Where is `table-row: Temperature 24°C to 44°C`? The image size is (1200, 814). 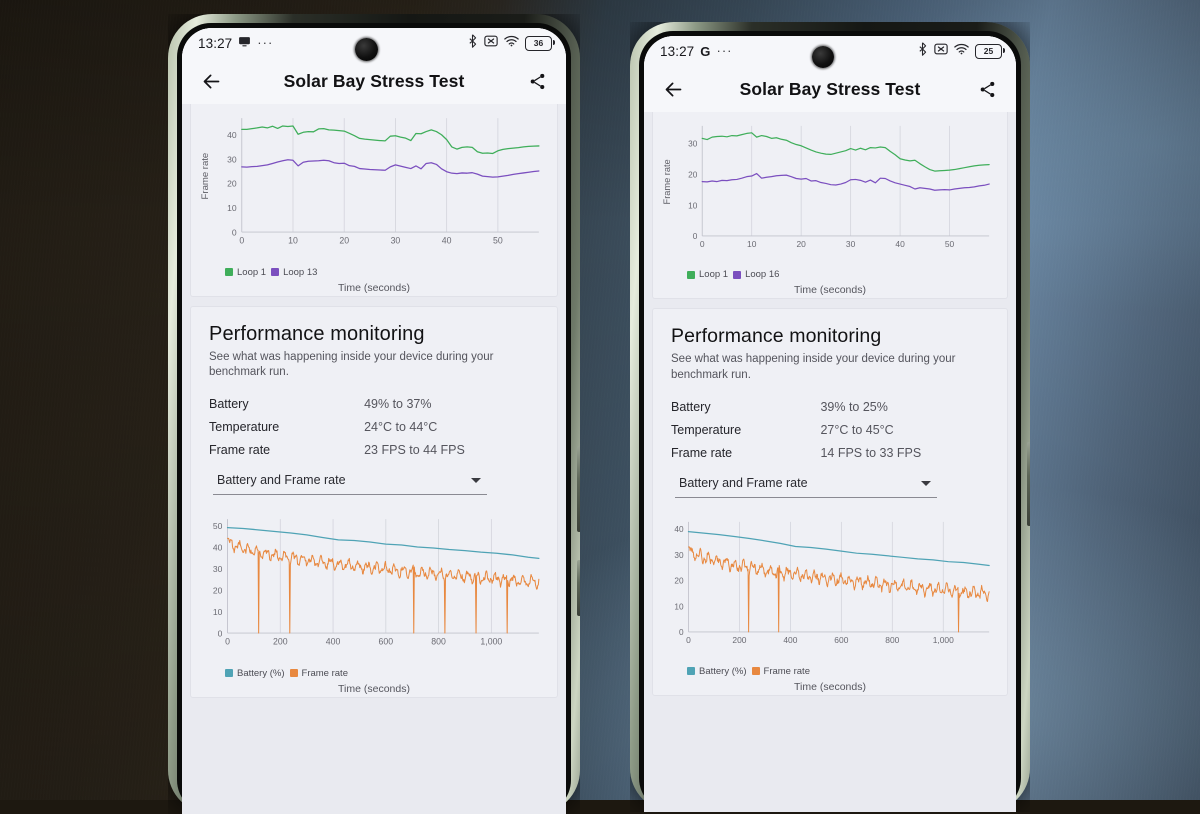 table-row: Temperature 24°C to 44°C is located at coordinates (374, 427).